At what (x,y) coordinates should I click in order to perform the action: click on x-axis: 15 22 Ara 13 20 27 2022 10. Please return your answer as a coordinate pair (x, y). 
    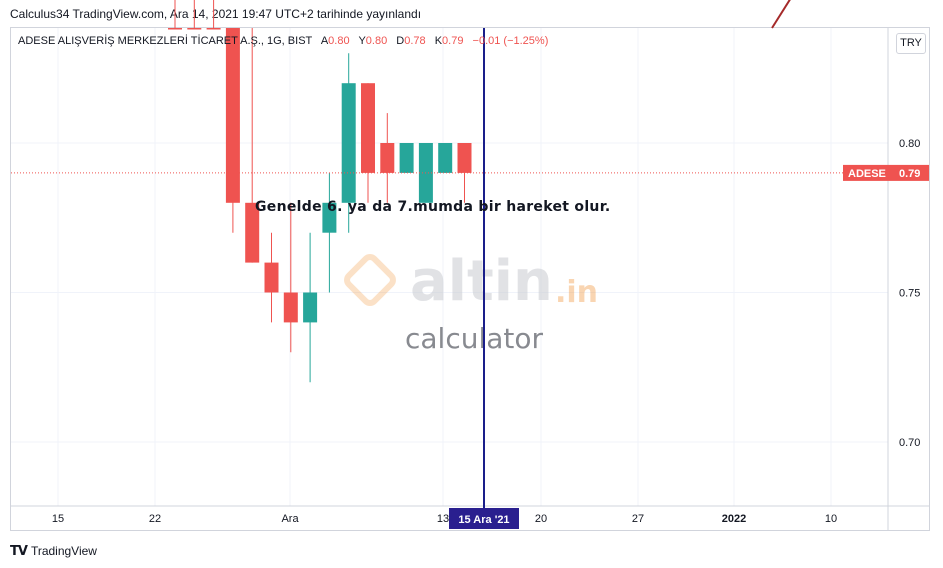
    Looking at the image, I should click on (444, 519).